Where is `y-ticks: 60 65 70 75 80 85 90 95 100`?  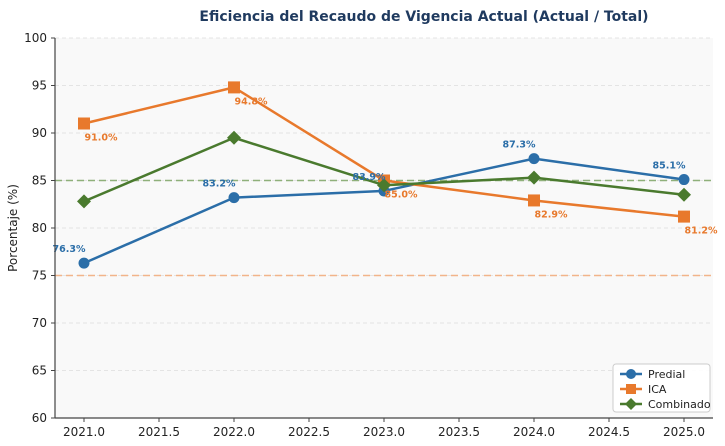 y-ticks: 60 65 70 75 80 85 90 95 100 is located at coordinates (39, 228).